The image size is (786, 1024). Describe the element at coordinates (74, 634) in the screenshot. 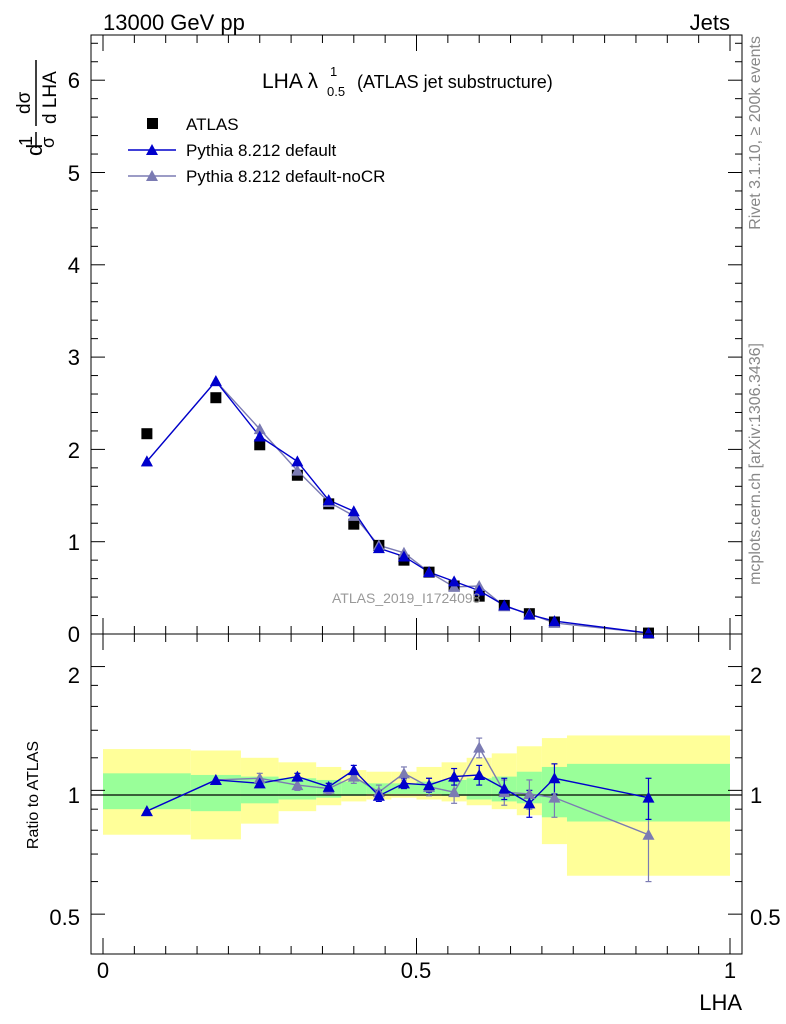

I see `y-tick-label: 0` at that location.